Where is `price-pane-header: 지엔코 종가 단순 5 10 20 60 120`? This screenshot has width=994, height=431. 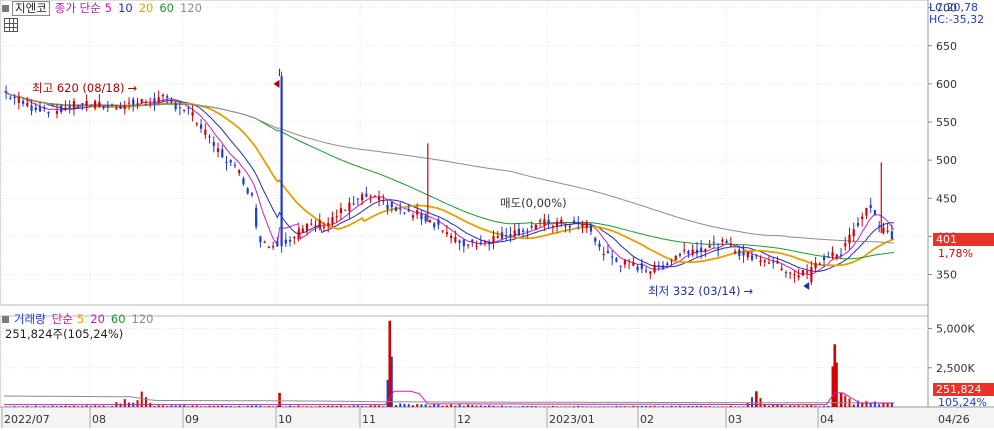 price-pane-header: 지엔코 종가 단순 5 10 20 60 120 is located at coordinates (105, 8).